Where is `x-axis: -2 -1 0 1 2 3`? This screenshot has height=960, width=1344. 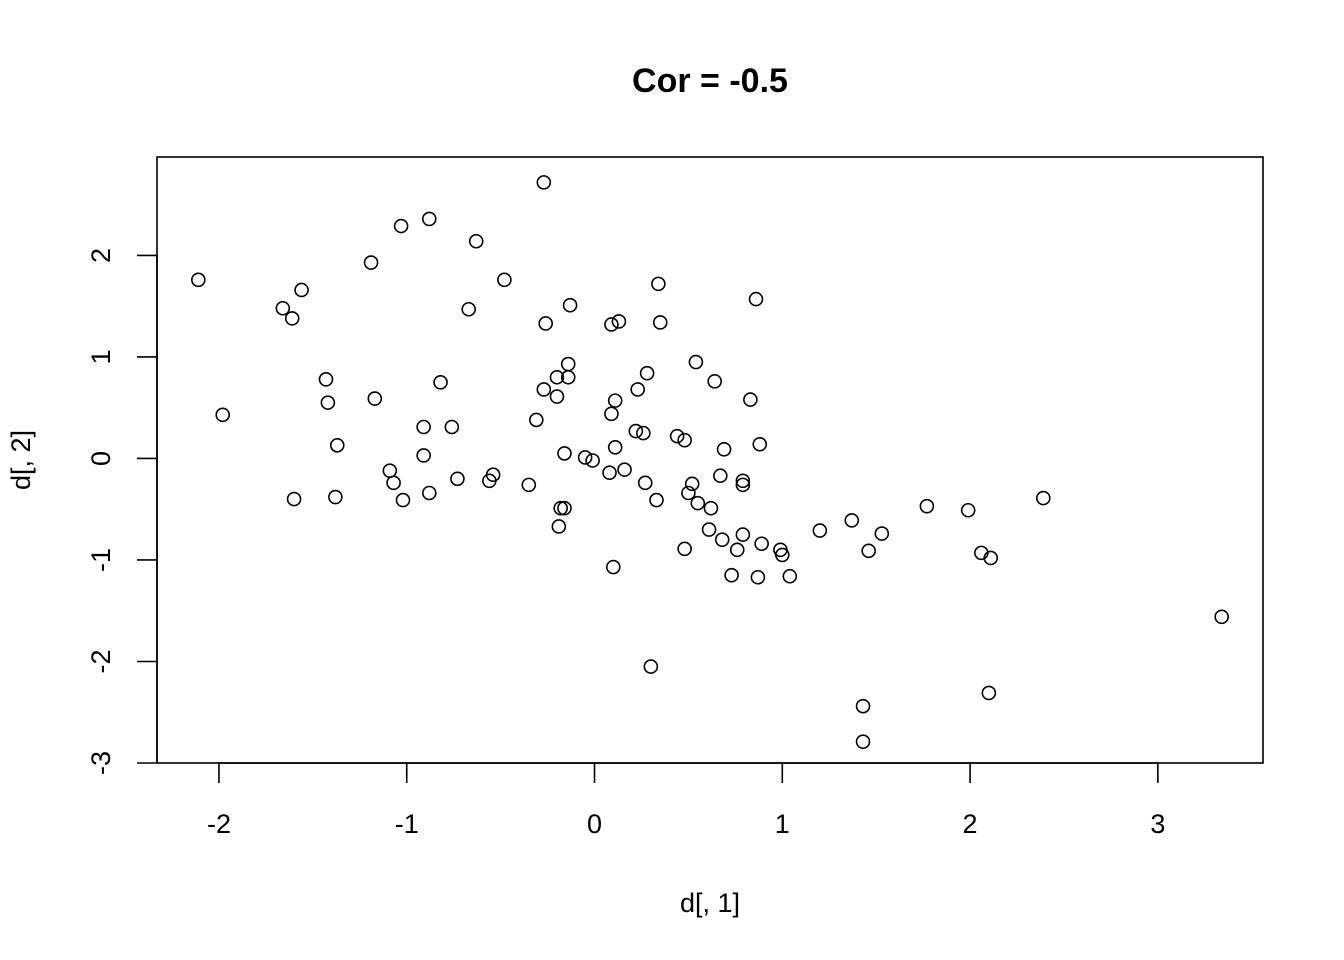 x-axis: -2 -1 0 1 2 3 is located at coordinates (686, 800).